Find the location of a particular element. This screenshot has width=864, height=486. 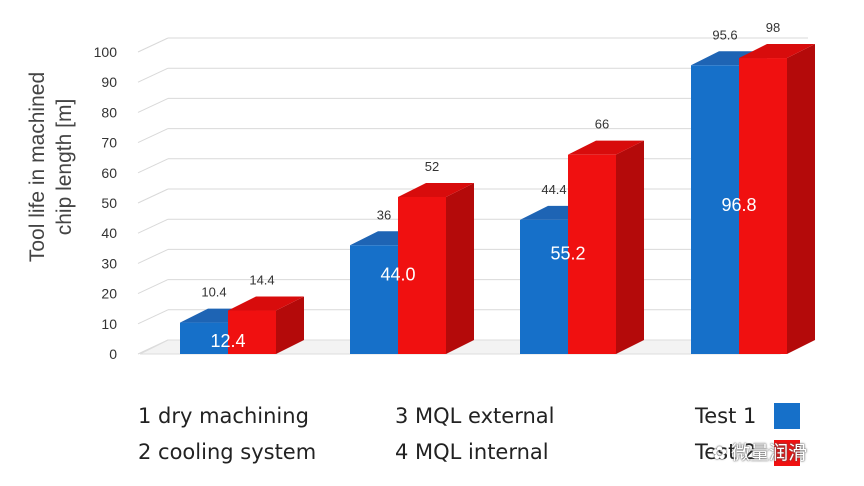

average-label-1: 12.4 is located at coordinates (227, 341).